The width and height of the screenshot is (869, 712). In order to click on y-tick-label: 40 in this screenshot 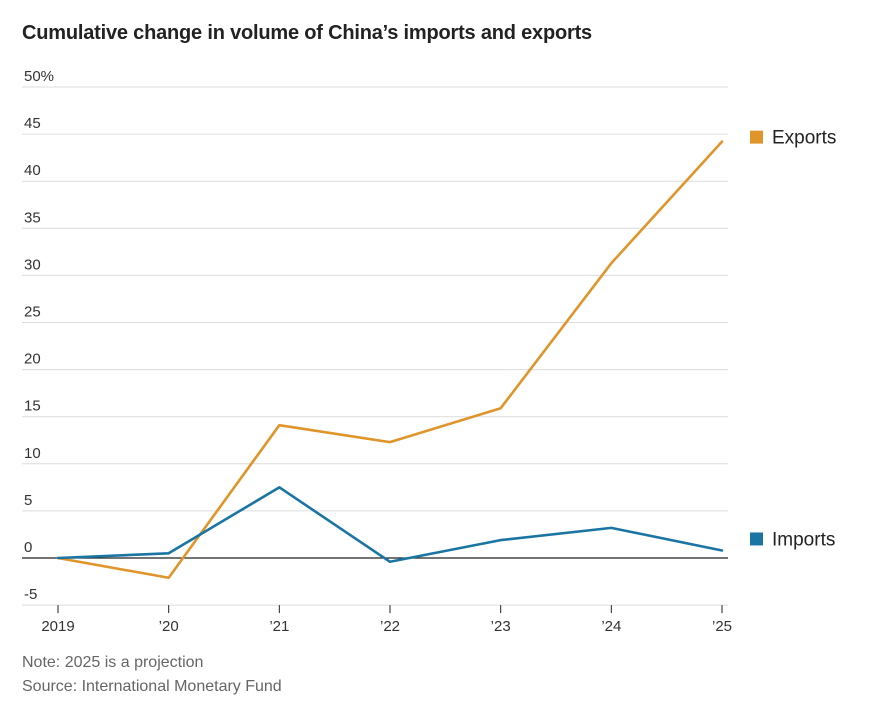, I will do `click(32, 170)`.